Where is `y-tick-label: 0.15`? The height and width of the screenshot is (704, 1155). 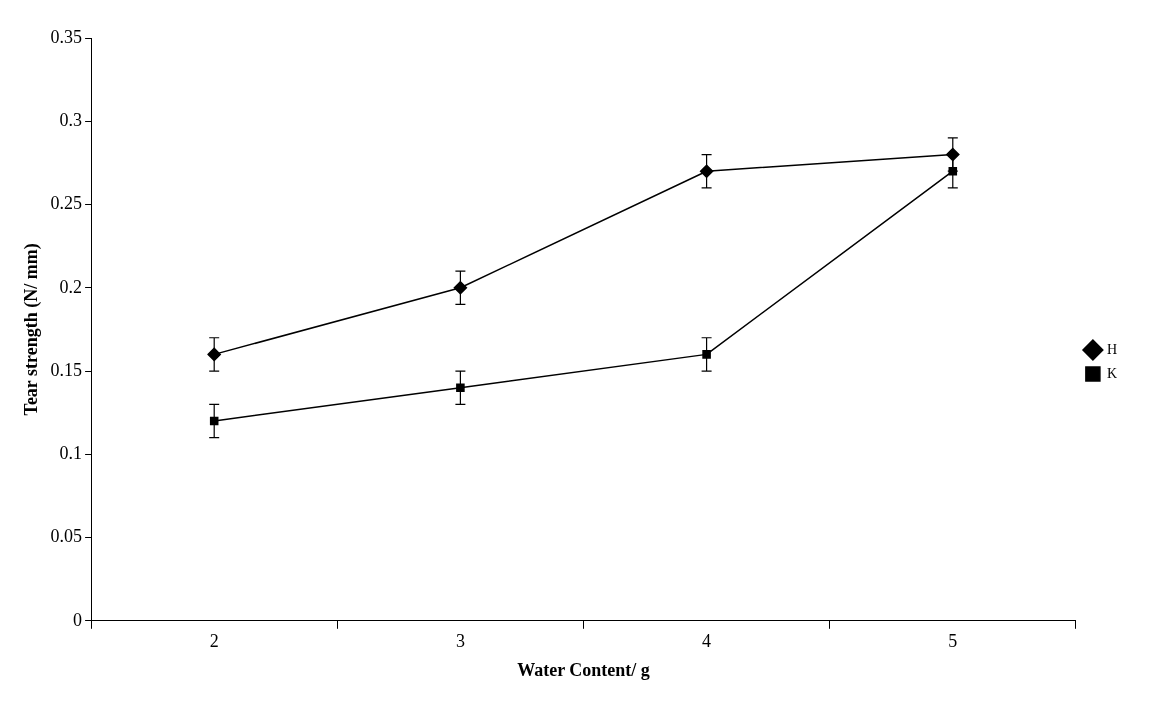 y-tick-label: 0.15 is located at coordinates (66, 369).